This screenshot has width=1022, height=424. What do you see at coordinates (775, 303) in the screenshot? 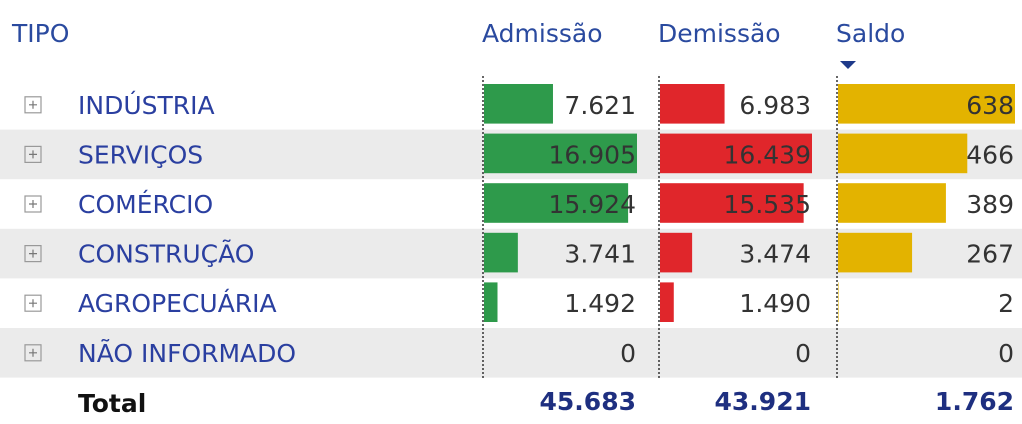
I see `cell-value: 1.490` at bounding box center [775, 303].